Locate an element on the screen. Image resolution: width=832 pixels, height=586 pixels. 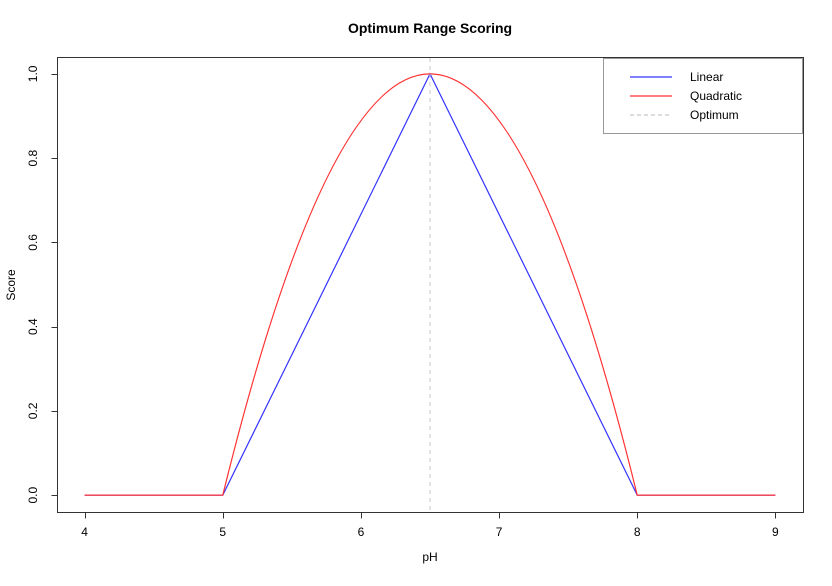
x-tick-label: 7 is located at coordinates (499, 532).